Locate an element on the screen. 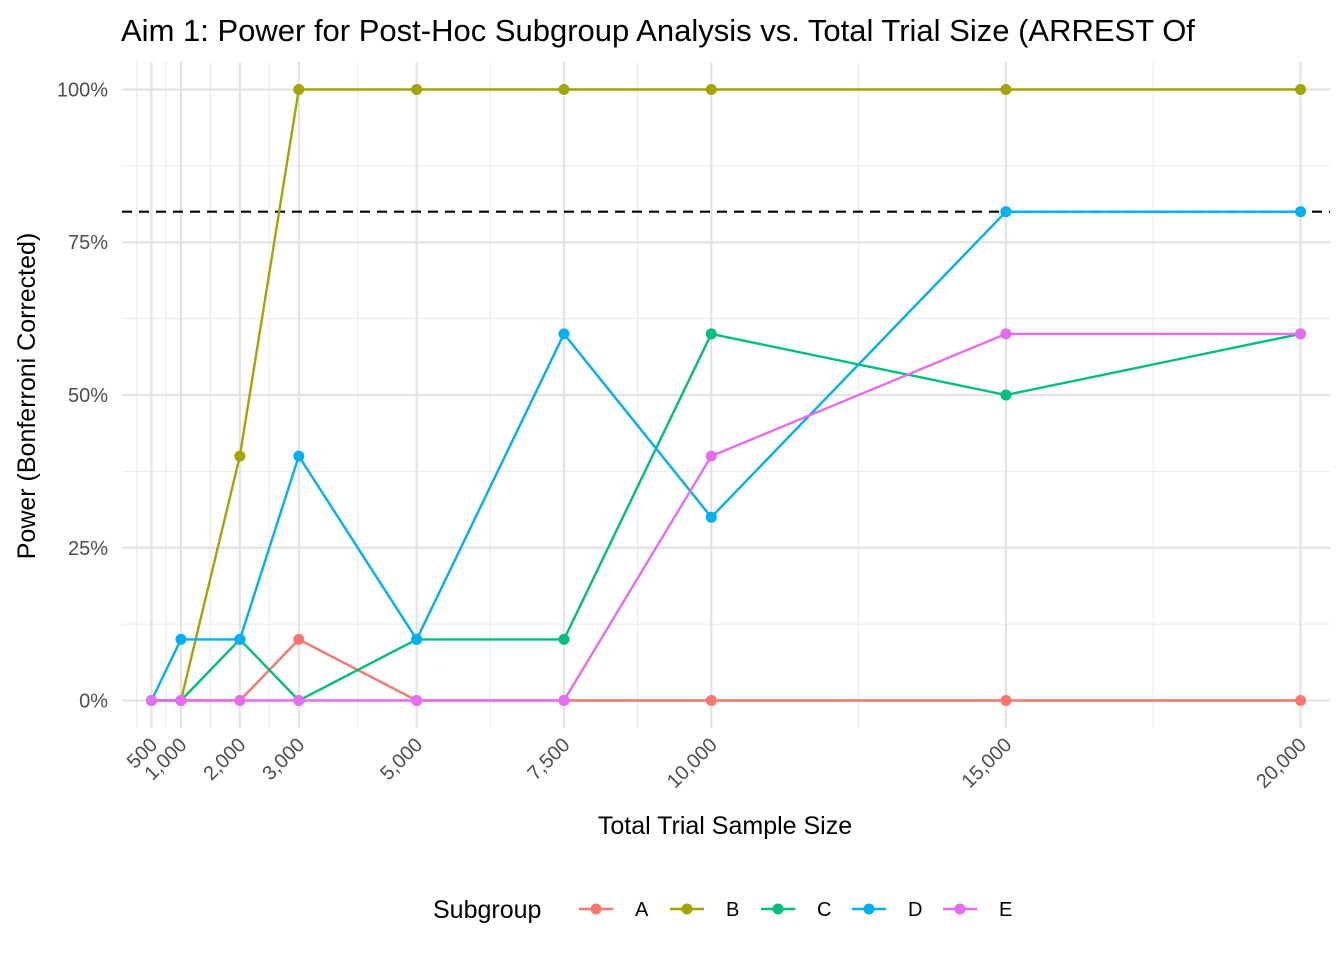 The image size is (1344, 960). y-axis-title: Power (Bonferroni Corrected) is located at coordinates (27, 396).